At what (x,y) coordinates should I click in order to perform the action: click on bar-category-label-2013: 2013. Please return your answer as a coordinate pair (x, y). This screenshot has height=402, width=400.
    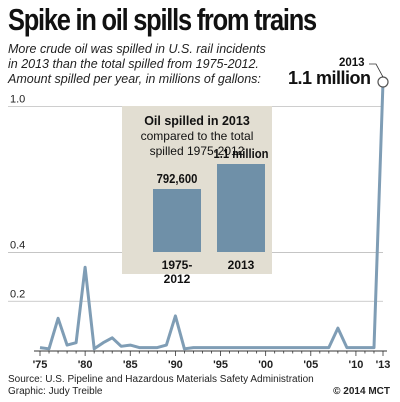
    Looking at the image, I should click on (241, 265).